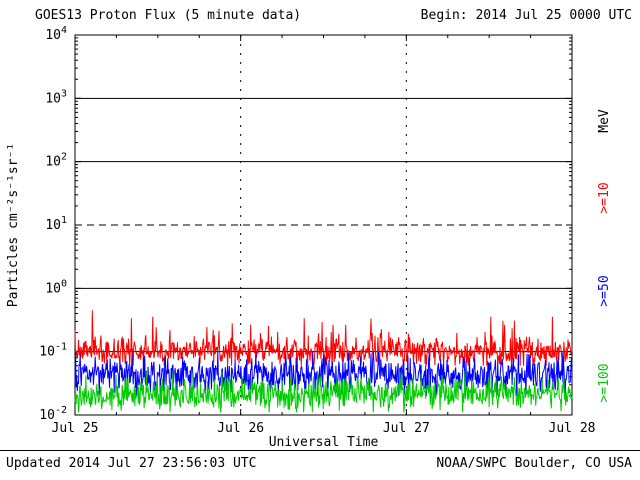 Image resolution: width=640 pixels, height=480 pixels. What do you see at coordinates (53, 351) in the screenshot?
I see `y-tick-label: 10⁻¹` at bounding box center [53, 351].